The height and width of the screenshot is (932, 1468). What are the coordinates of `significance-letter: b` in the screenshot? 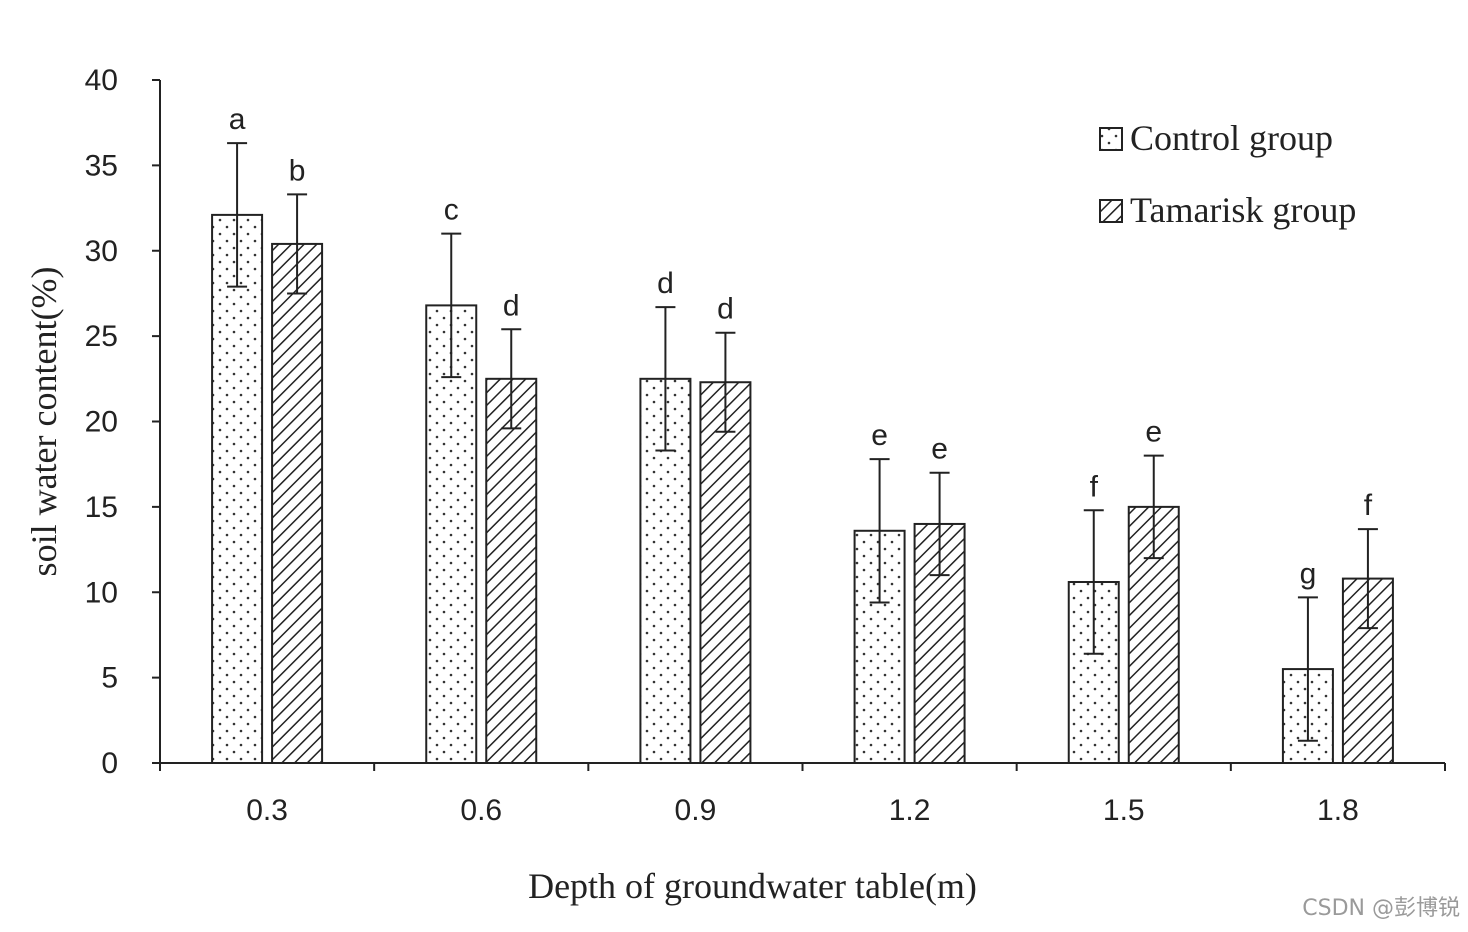 It's located at (297, 170).